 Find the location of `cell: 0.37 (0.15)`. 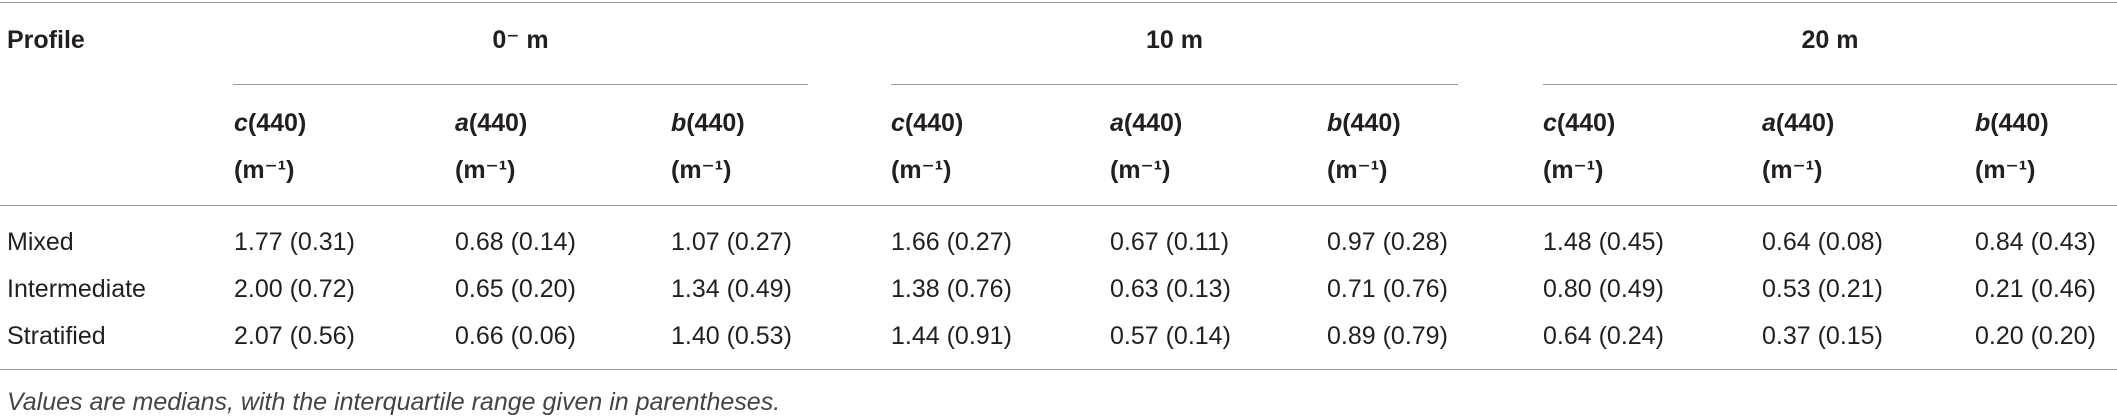

cell: 0.37 (0.15) is located at coordinates (1822, 336).